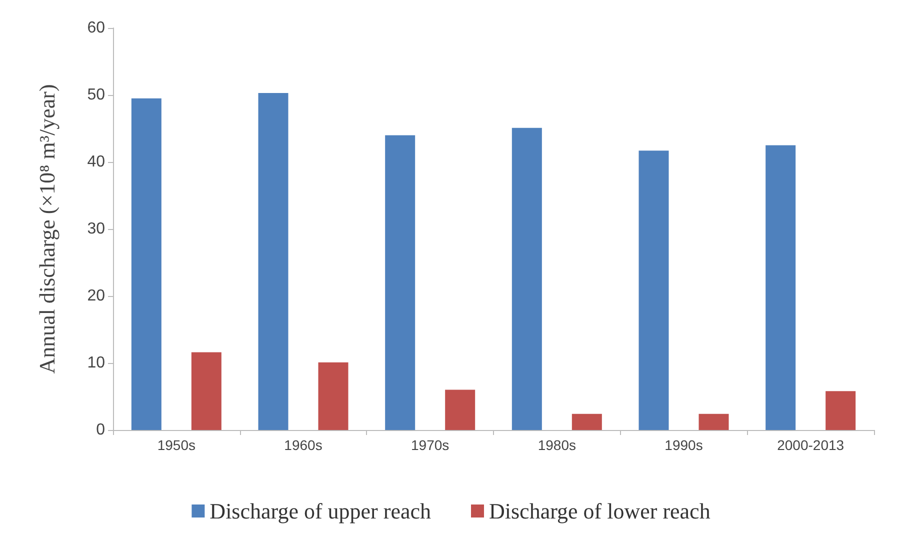 The height and width of the screenshot is (543, 902). I want to click on y-tick-label: 30, so click(96, 229).